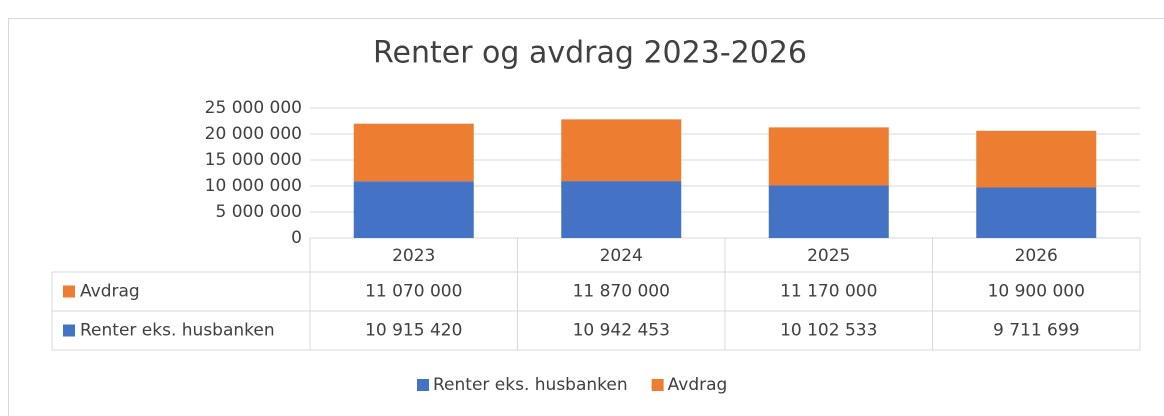 The image size is (1164, 416). Describe the element at coordinates (698, 385) in the screenshot. I see `legend-label: Avdrag` at that location.